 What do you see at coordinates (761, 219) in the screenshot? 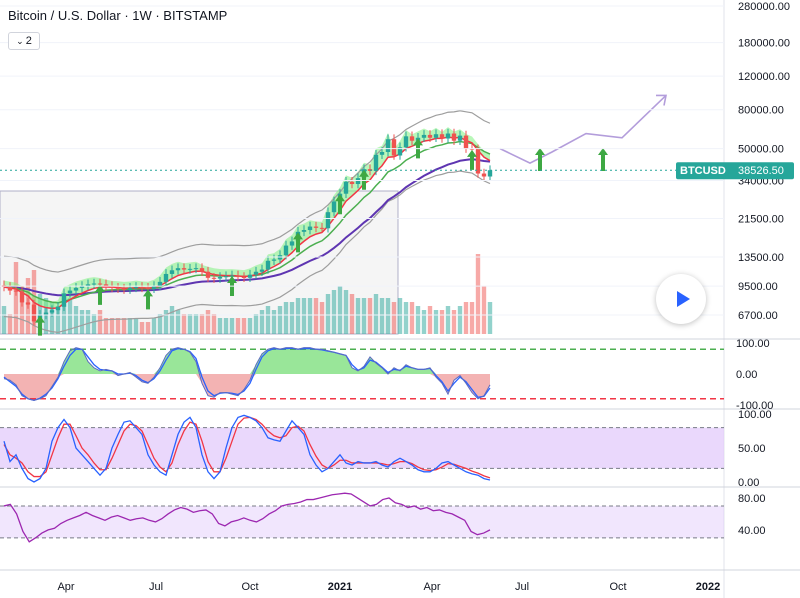
I see `price-tick-label: 21500.00` at bounding box center [761, 219].